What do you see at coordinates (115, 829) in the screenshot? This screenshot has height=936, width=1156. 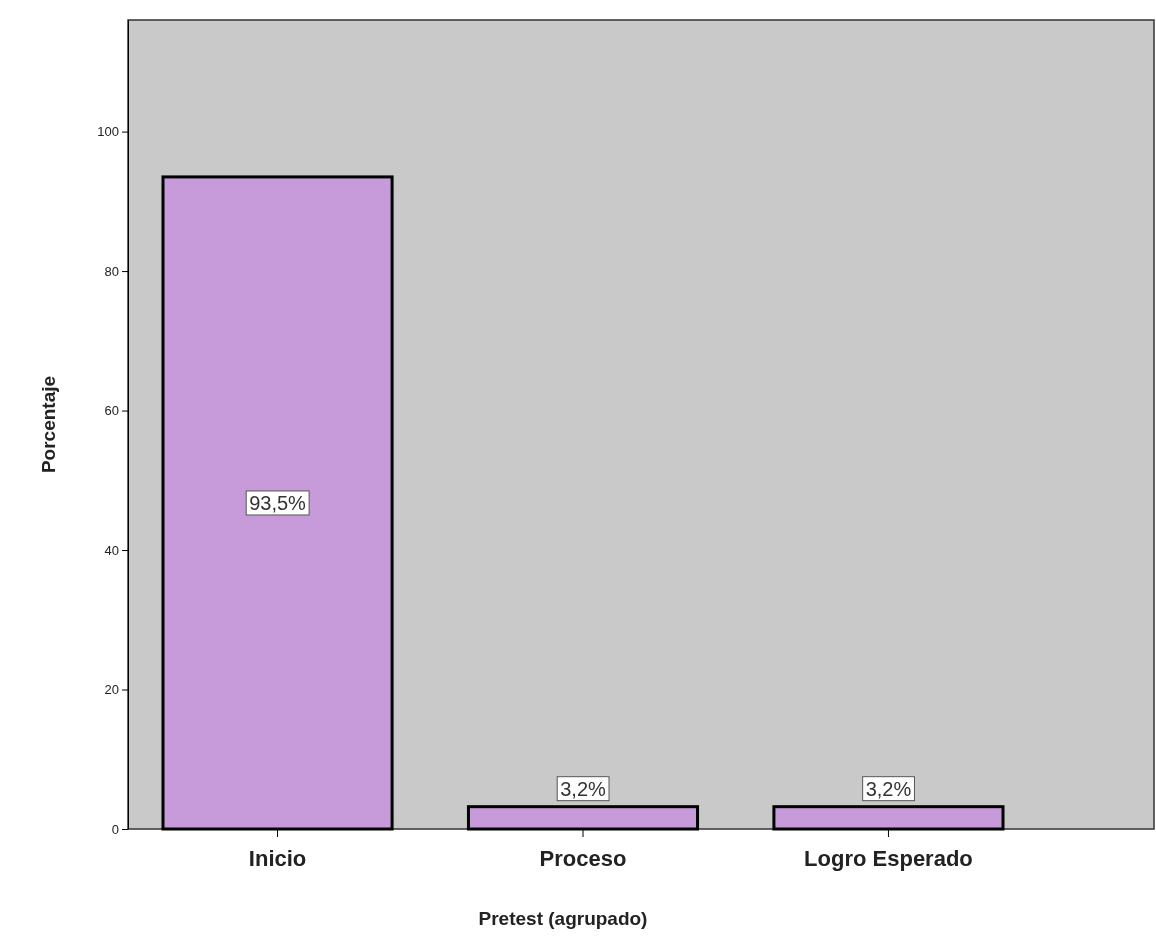 I see `y-tick-label: 0` at bounding box center [115, 829].